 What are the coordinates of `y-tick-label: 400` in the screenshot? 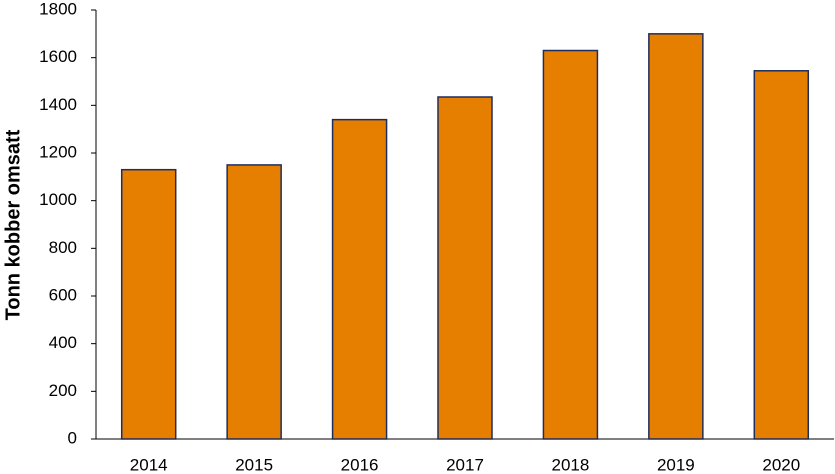 It's located at (63, 342).